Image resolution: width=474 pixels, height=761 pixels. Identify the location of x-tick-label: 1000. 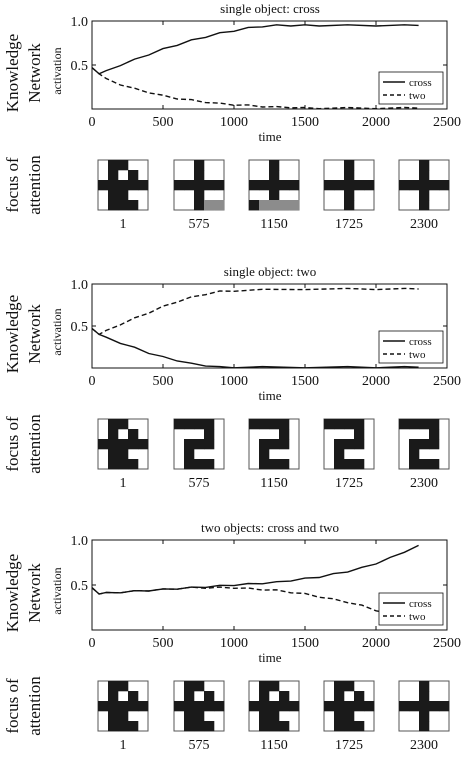
(234, 643).